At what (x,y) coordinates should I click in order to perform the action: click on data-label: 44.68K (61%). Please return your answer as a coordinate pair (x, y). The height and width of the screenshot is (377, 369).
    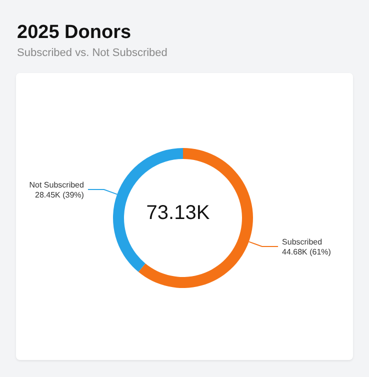
    Looking at the image, I should click on (307, 251).